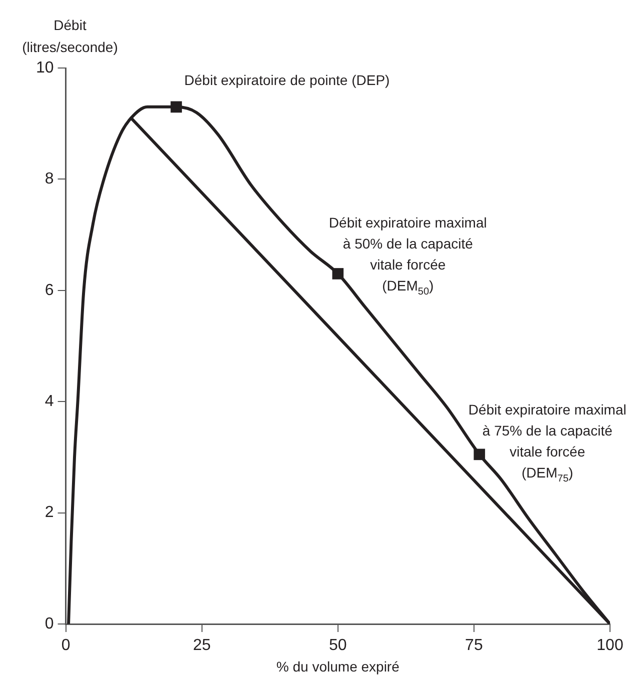 This screenshot has height=684, width=640. I want to click on y-tick-label: 6, so click(49, 290).